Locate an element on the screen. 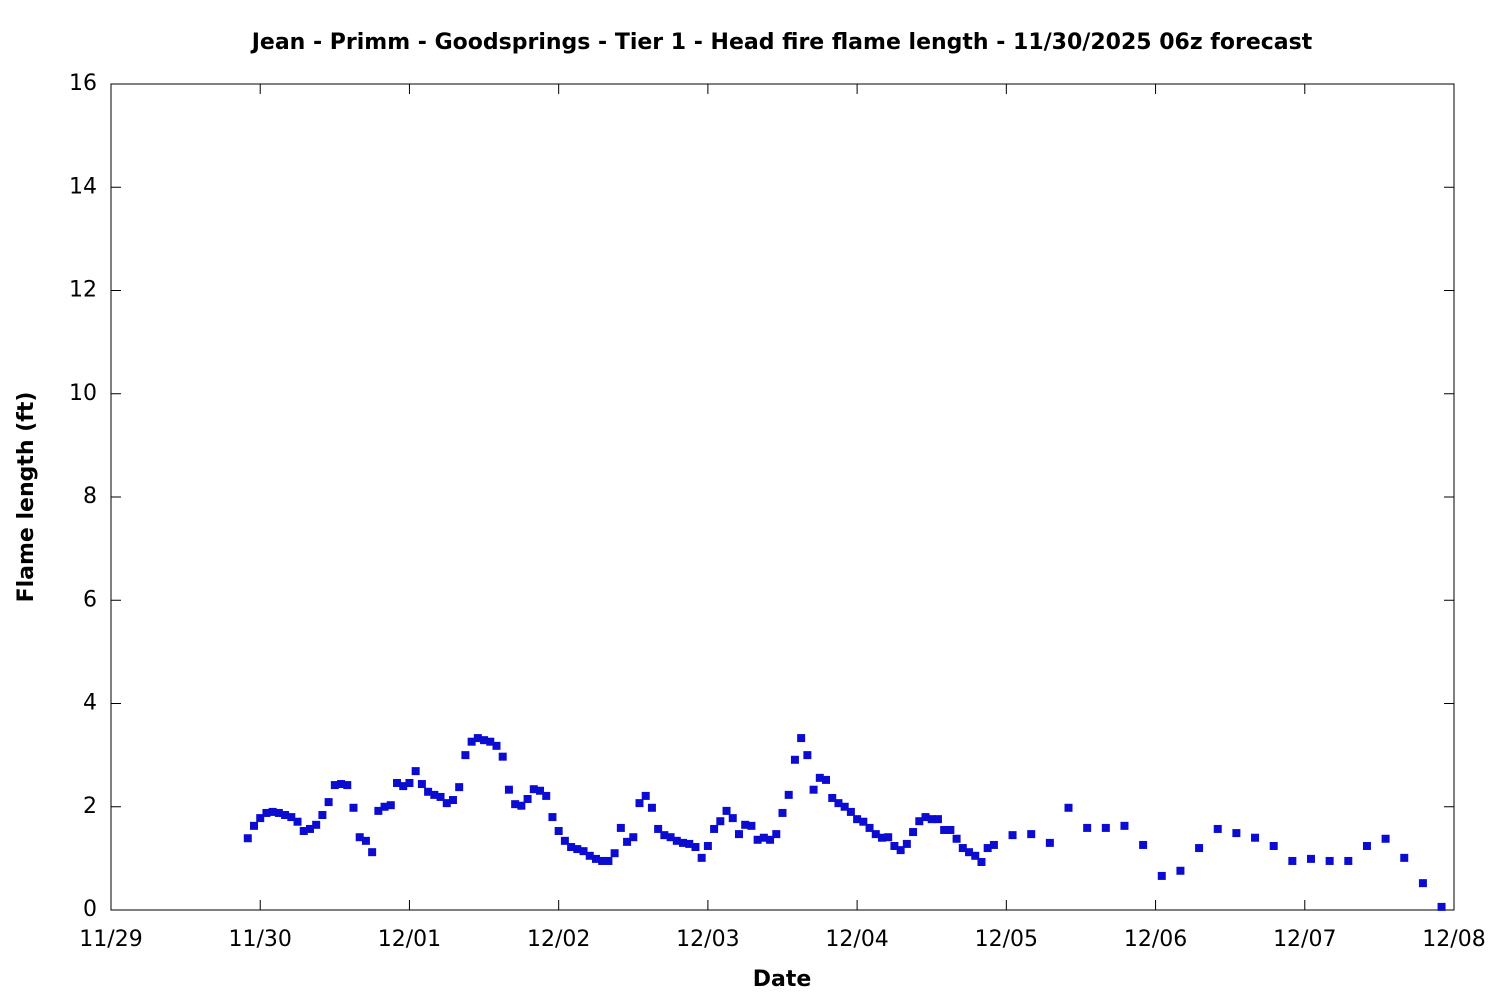 The height and width of the screenshot is (1000, 1500). y-tick-label: 12 is located at coordinates (83, 290).